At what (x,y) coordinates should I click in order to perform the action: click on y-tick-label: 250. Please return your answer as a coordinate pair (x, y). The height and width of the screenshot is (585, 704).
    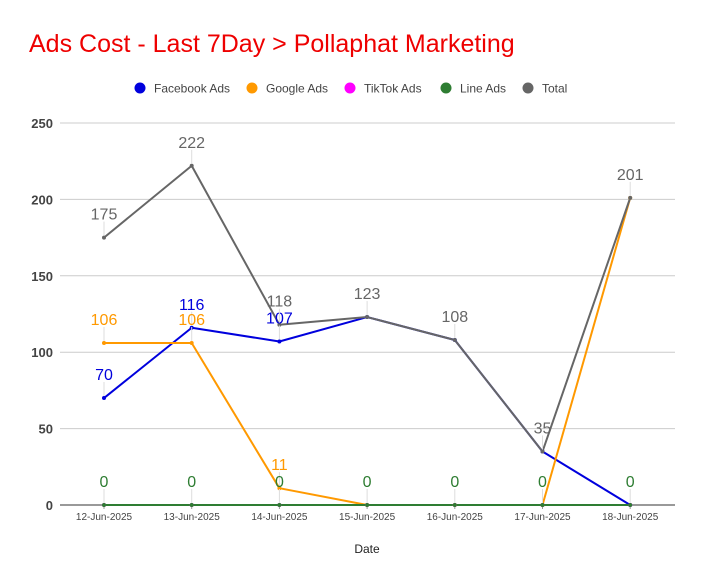
    Looking at the image, I should click on (42, 123).